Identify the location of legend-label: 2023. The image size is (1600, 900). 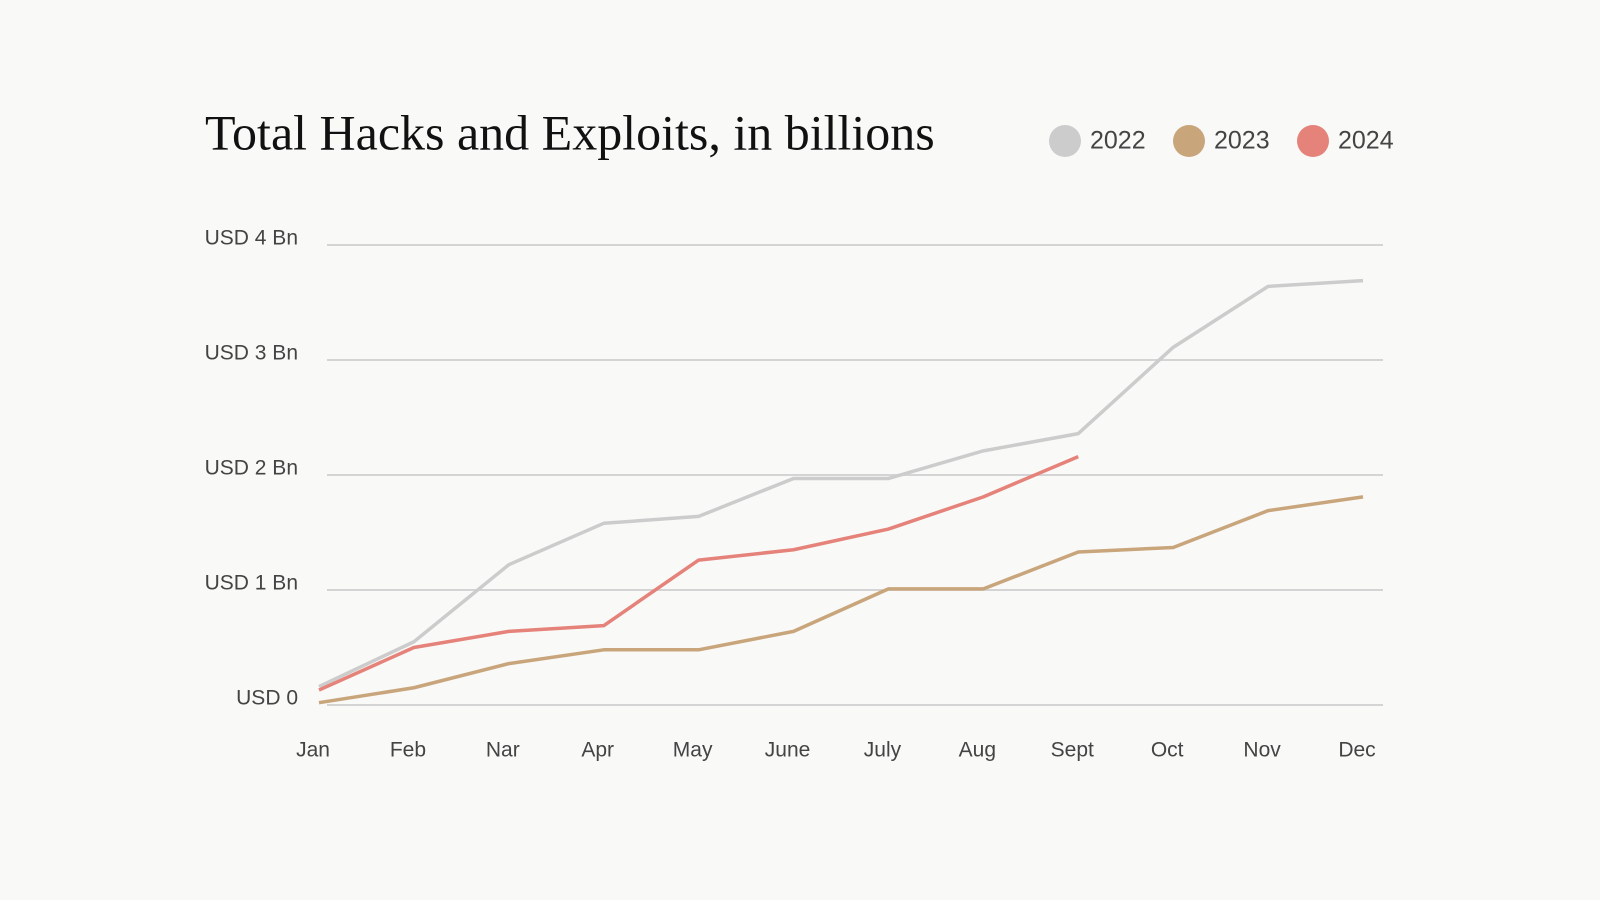
(1242, 141).